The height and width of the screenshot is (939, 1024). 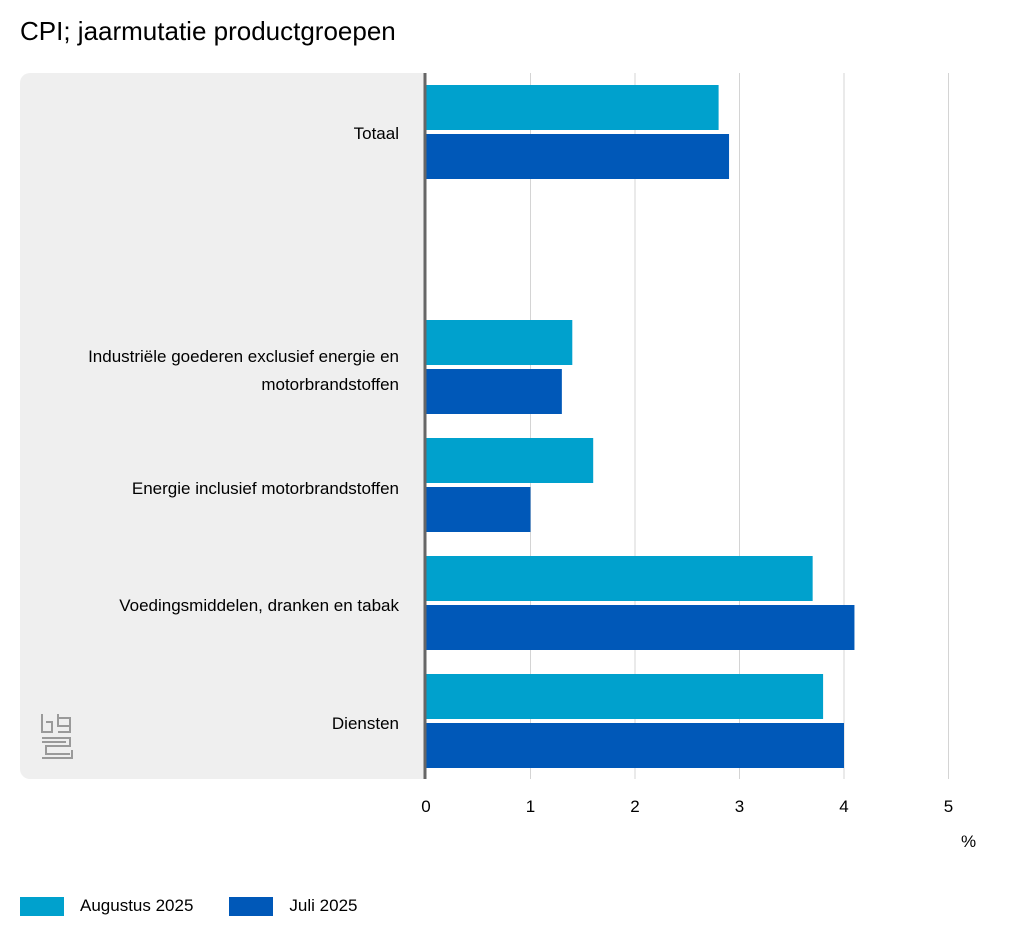 I want to click on legend-label-augustus-2025: Augustus 2025, so click(x=137, y=905).